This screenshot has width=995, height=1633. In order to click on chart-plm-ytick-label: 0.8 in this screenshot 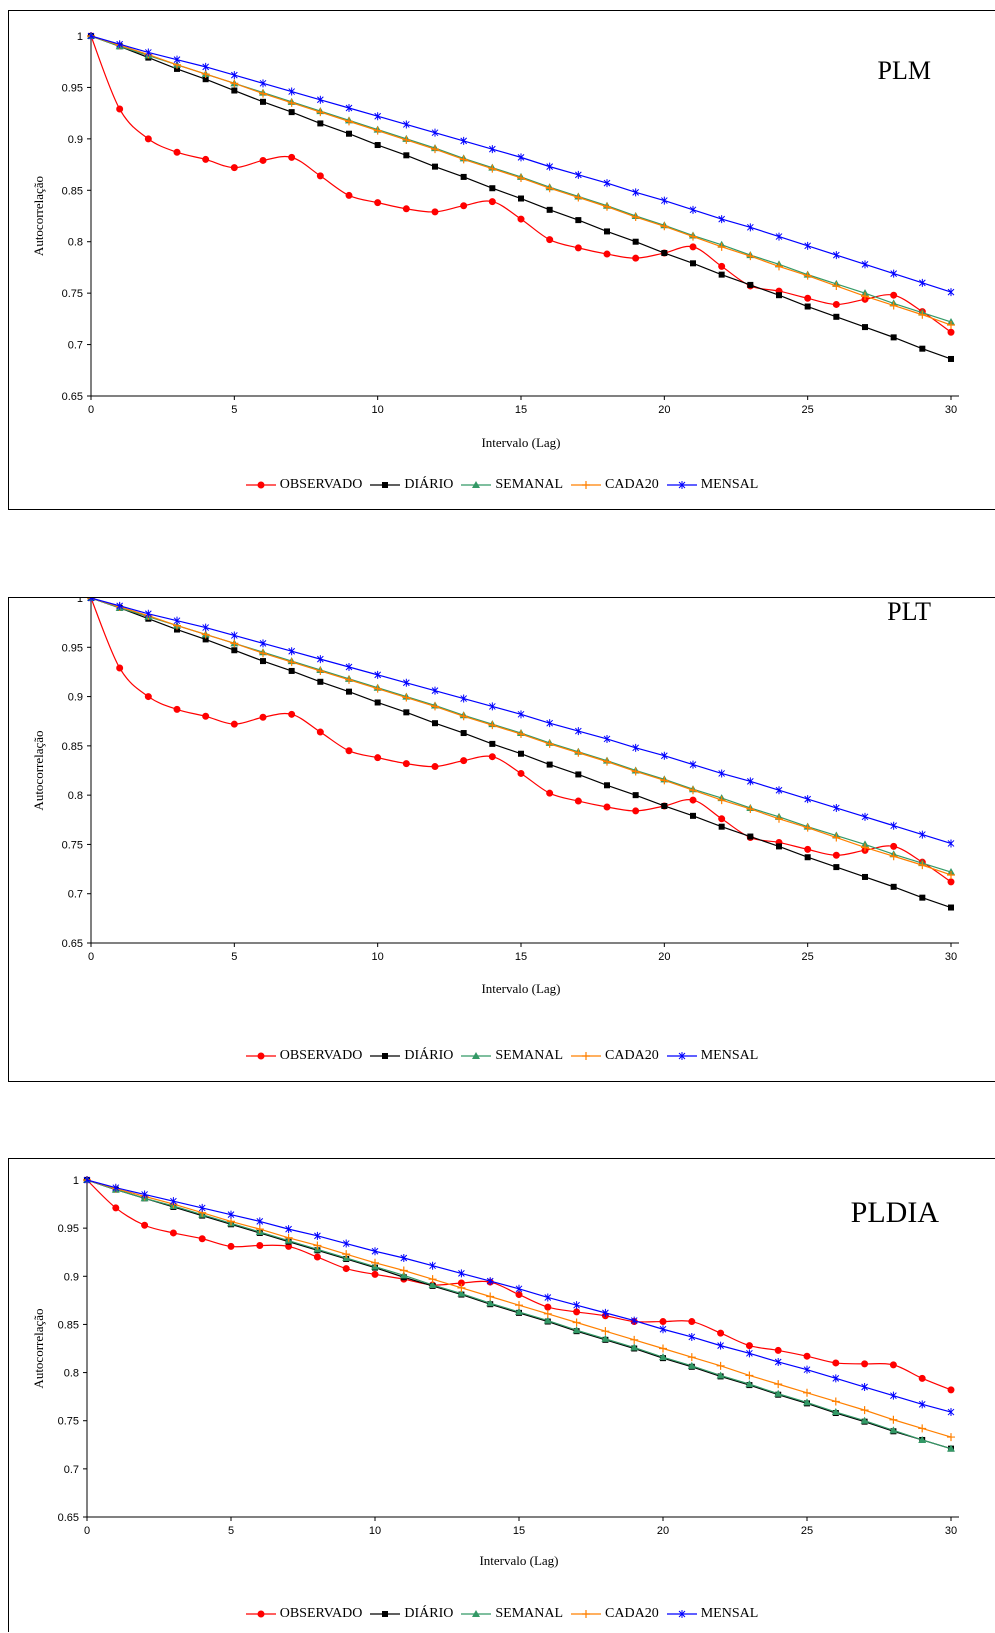, I will do `click(75, 243)`.